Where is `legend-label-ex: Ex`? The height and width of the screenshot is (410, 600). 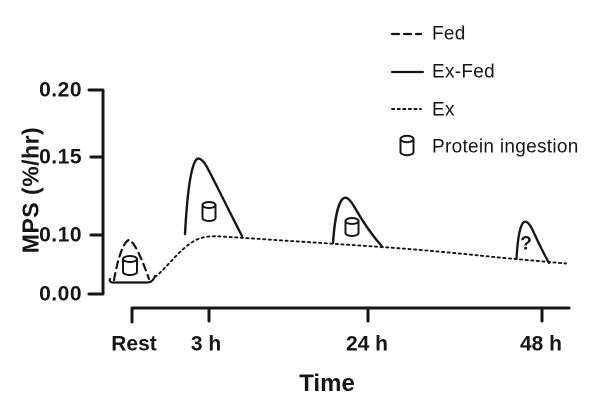
legend-label-ex: Ex is located at coordinates (443, 110).